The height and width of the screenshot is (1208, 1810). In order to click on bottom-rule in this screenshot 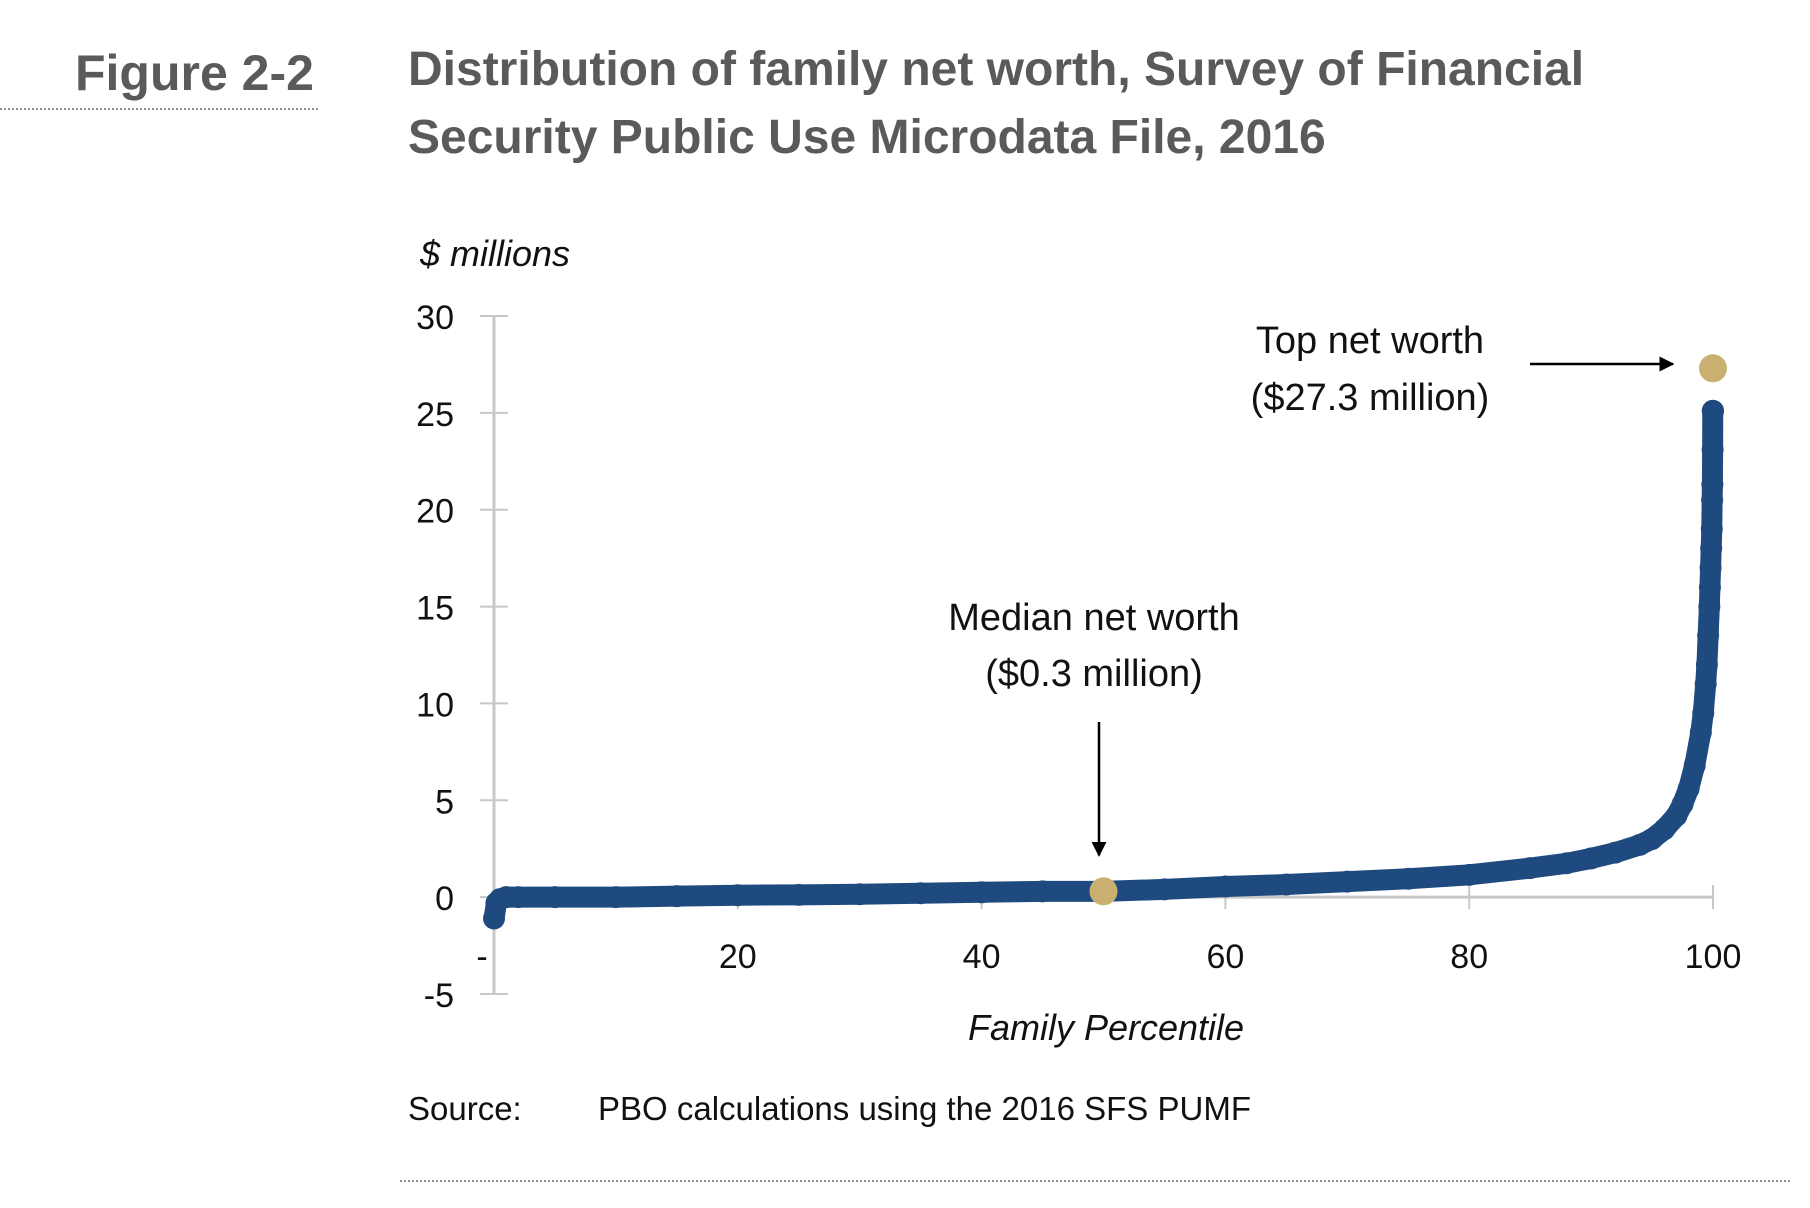, I will do `click(1095, 1181)`.